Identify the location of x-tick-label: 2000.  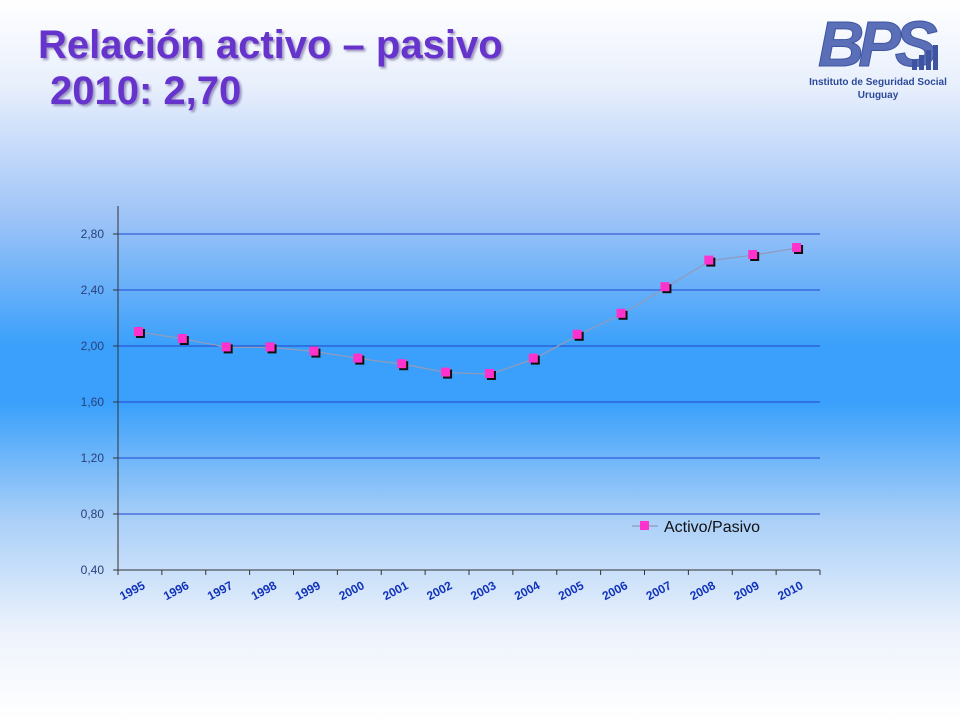
(352, 590).